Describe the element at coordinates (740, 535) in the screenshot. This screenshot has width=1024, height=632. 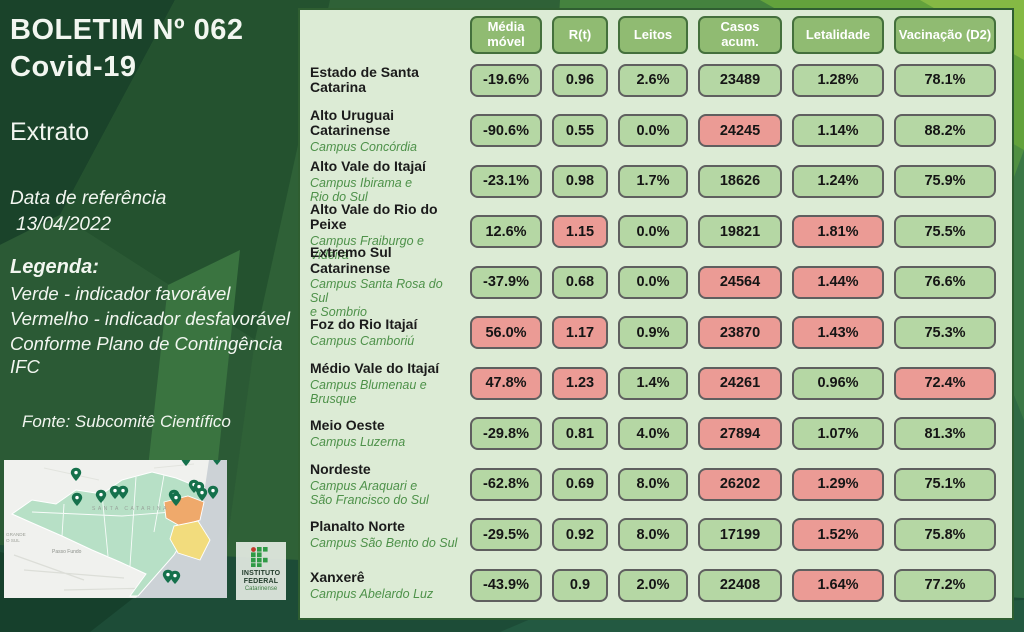
I see `cell-casos-acum: 17199` at that location.